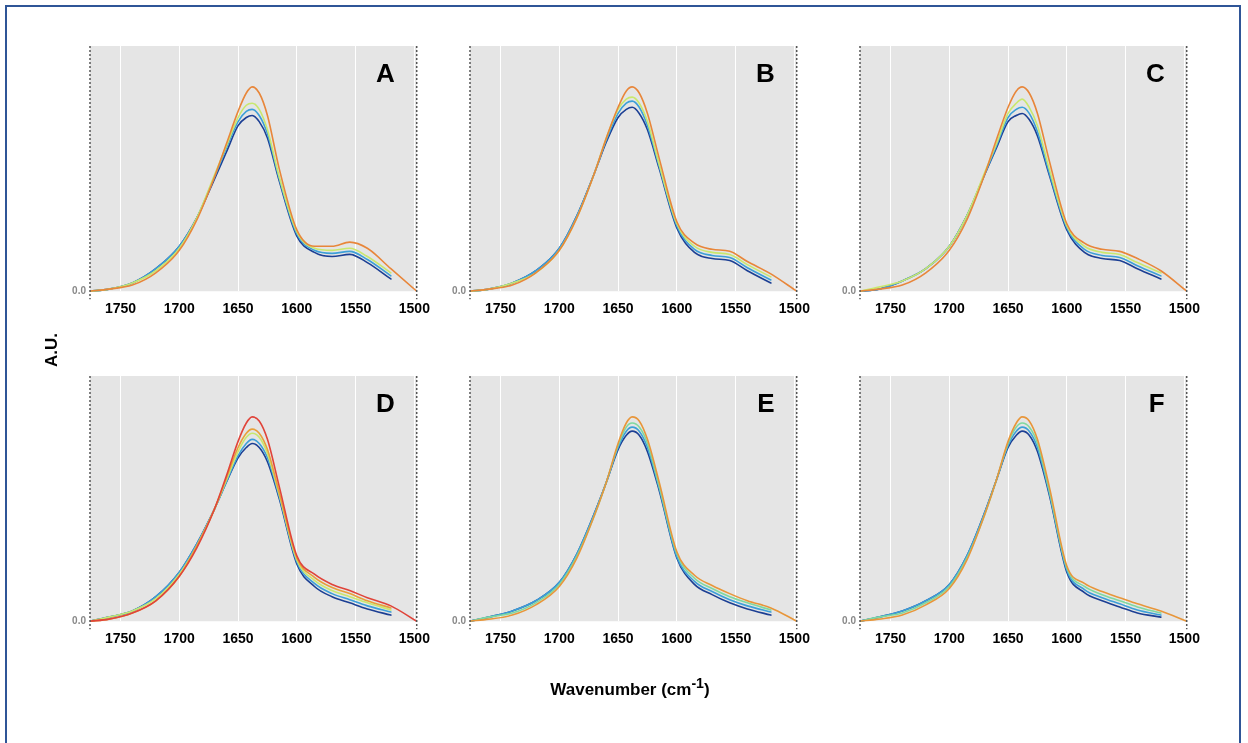  What do you see at coordinates (385, 73) in the screenshot?
I see `chart-title: A` at bounding box center [385, 73].